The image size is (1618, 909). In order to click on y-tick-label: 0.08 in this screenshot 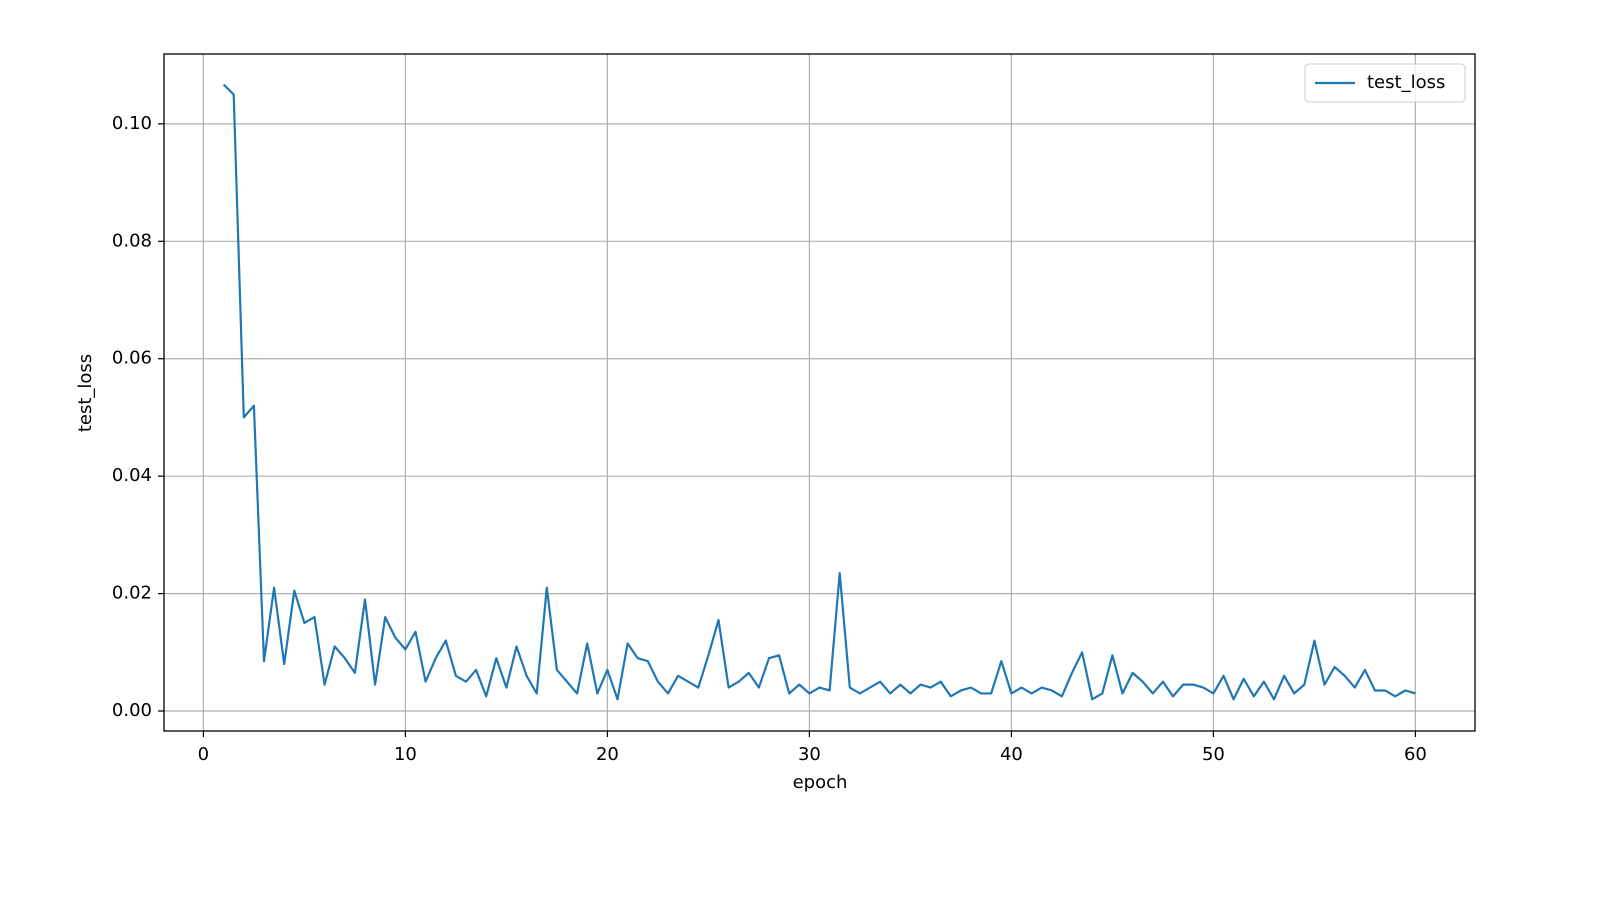, I will do `click(132, 240)`.